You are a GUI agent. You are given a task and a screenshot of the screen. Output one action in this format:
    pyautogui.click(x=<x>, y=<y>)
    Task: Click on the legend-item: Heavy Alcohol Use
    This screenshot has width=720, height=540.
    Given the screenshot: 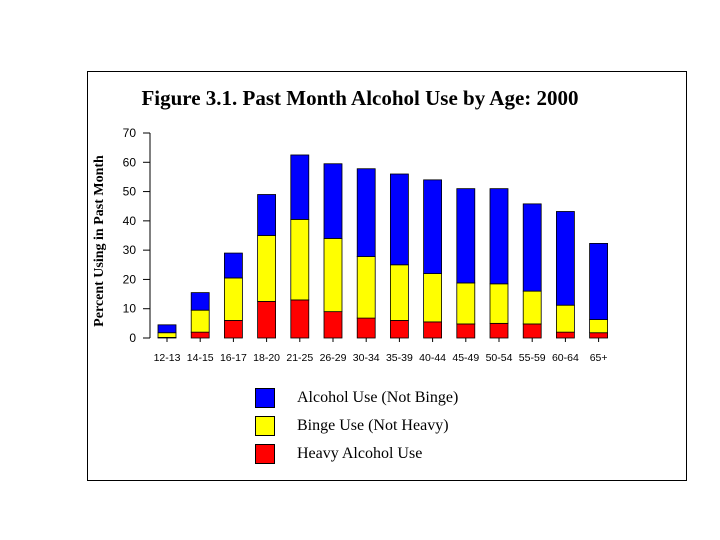 What is the action you would take?
    pyautogui.click(x=356, y=454)
    